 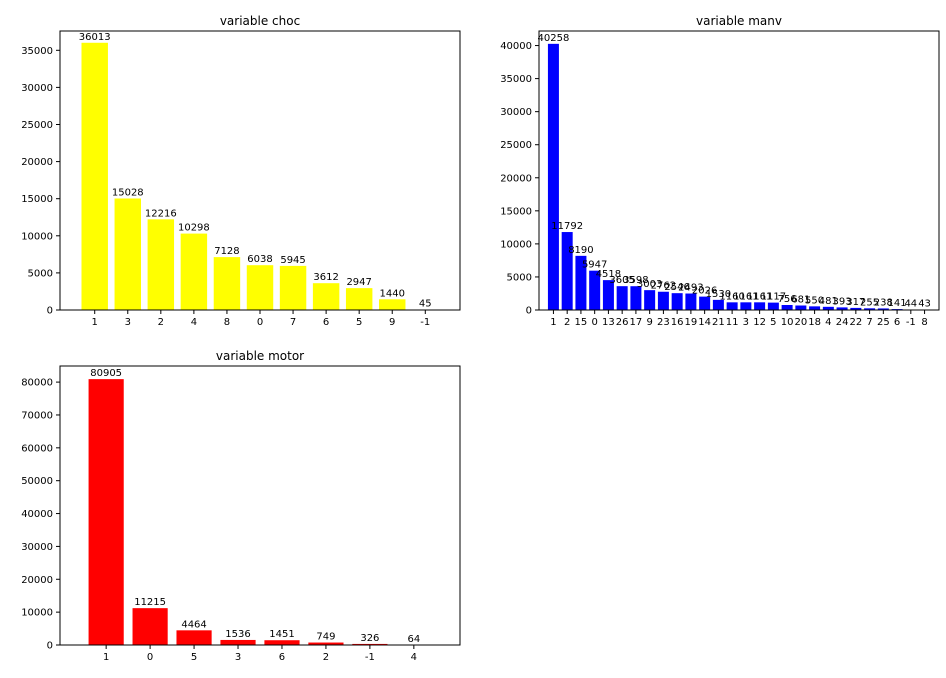 I want to click on data-label: 4464, so click(x=193, y=624).